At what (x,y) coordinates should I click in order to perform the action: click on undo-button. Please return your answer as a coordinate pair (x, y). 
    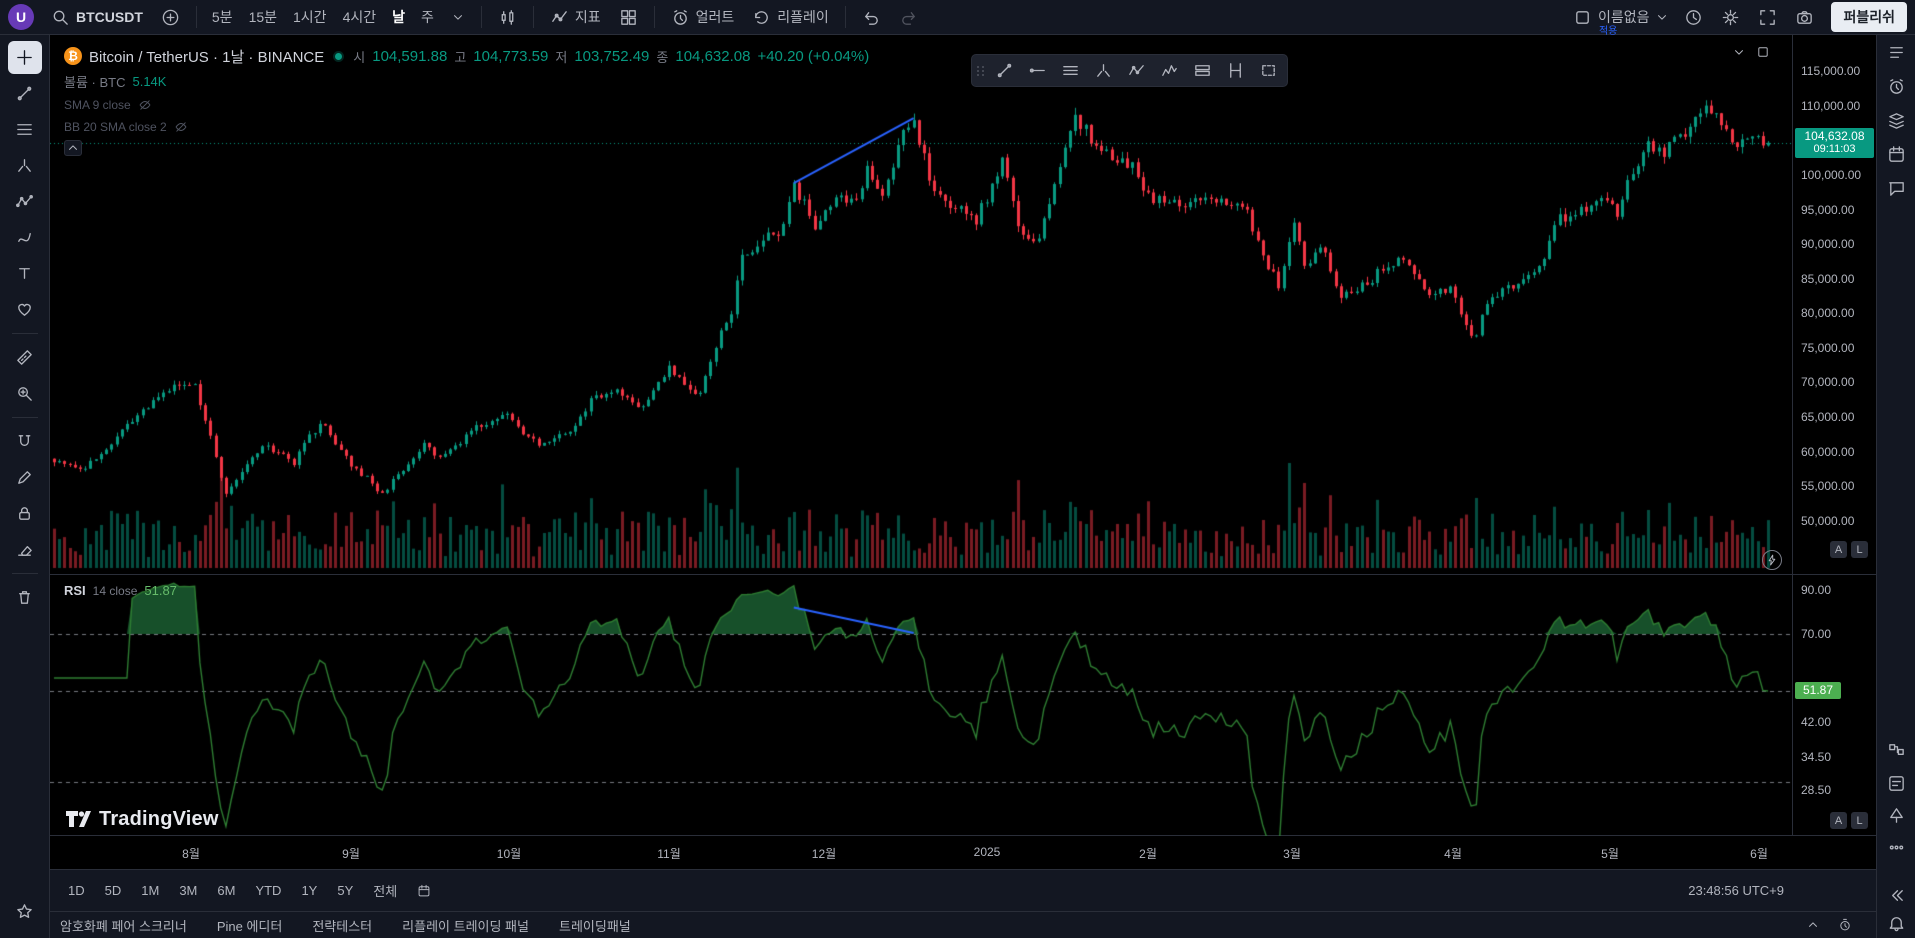
    Looking at the image, I should click on (871, 17).